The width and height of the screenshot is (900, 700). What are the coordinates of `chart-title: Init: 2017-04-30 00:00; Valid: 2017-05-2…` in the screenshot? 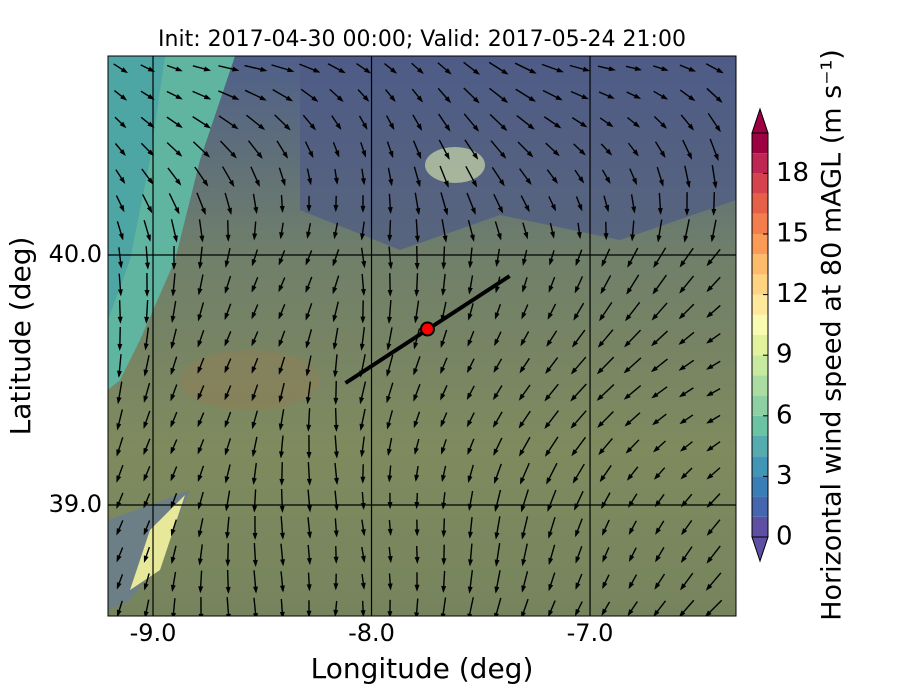 It's located at (422, 39).